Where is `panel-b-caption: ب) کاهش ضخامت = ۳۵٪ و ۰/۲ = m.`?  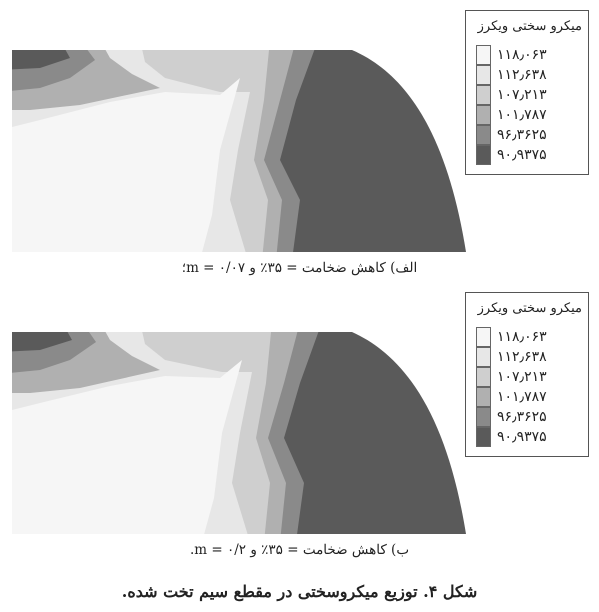 panel-b-caption: ب) کاهش ضخامت = ۳۵٪ و ۰/۲ = m. is located at coordinates (299, 550).